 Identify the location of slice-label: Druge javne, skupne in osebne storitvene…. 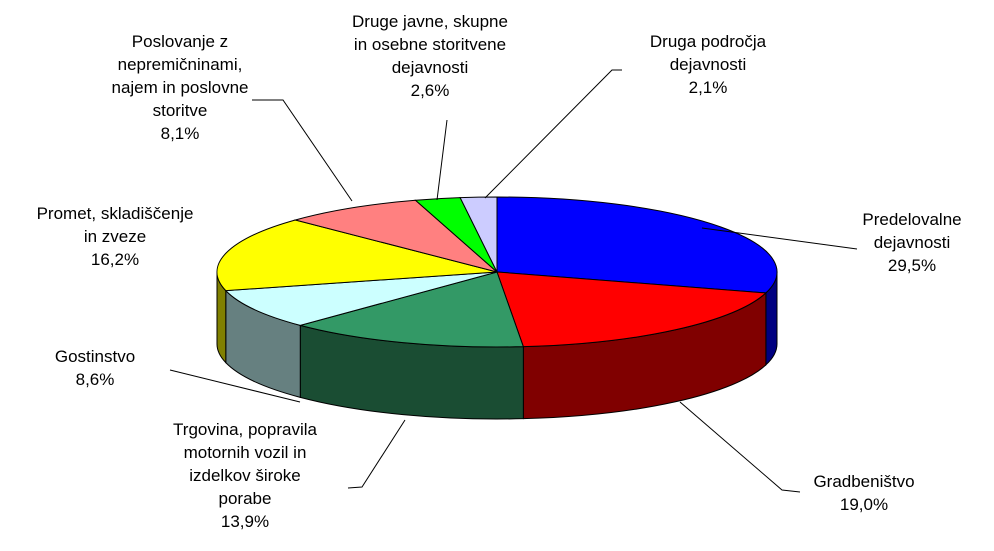
(430, 56).